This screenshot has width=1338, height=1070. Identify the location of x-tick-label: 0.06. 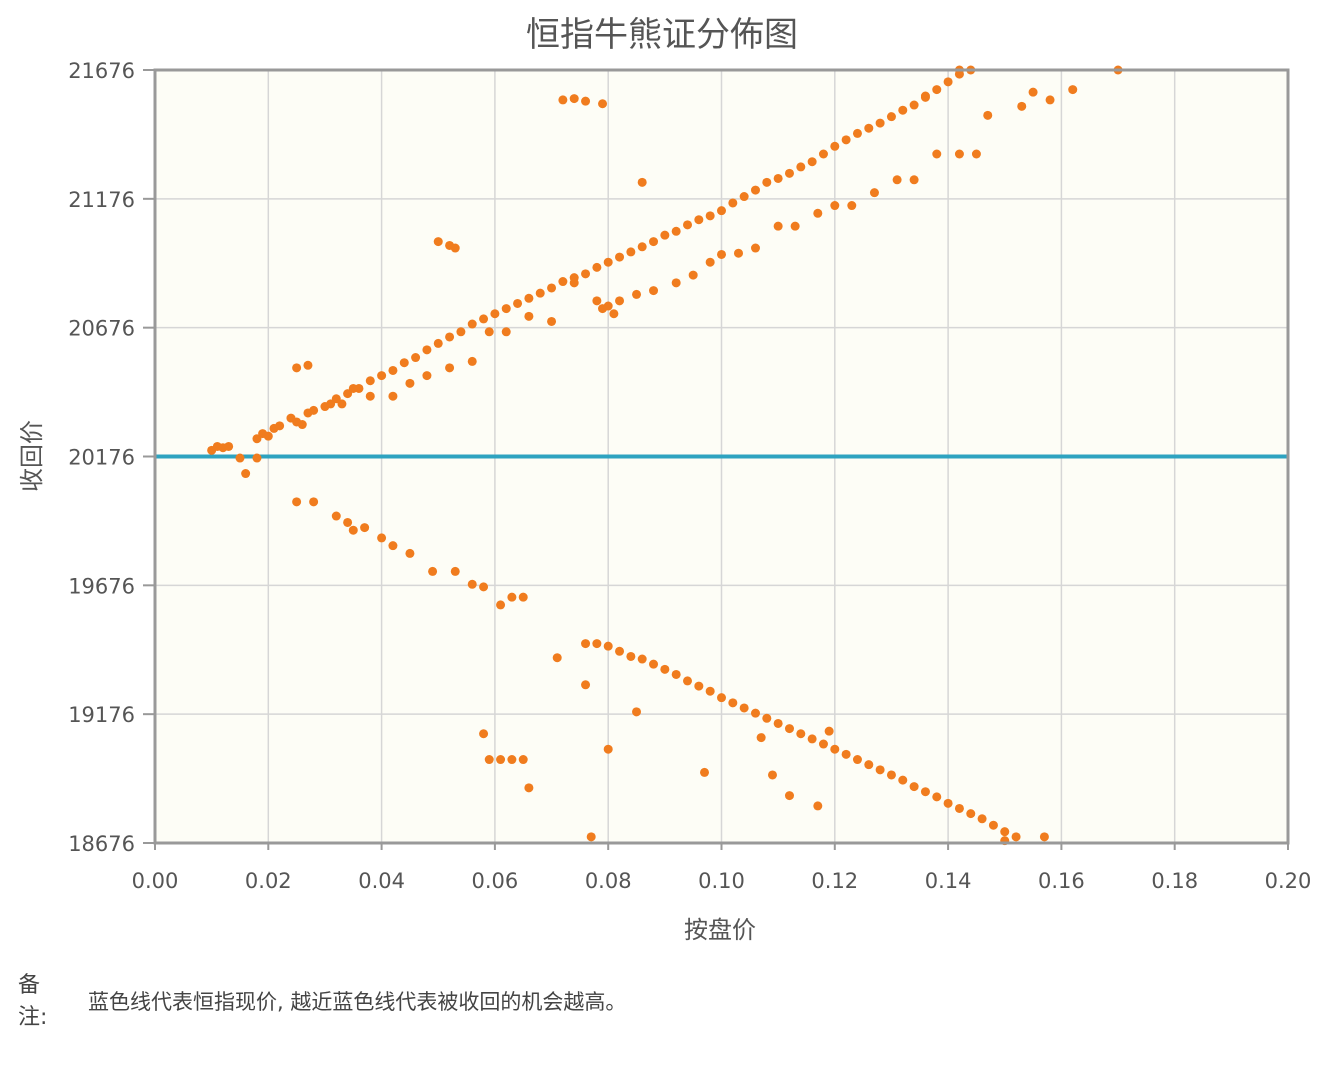
(495, 881).